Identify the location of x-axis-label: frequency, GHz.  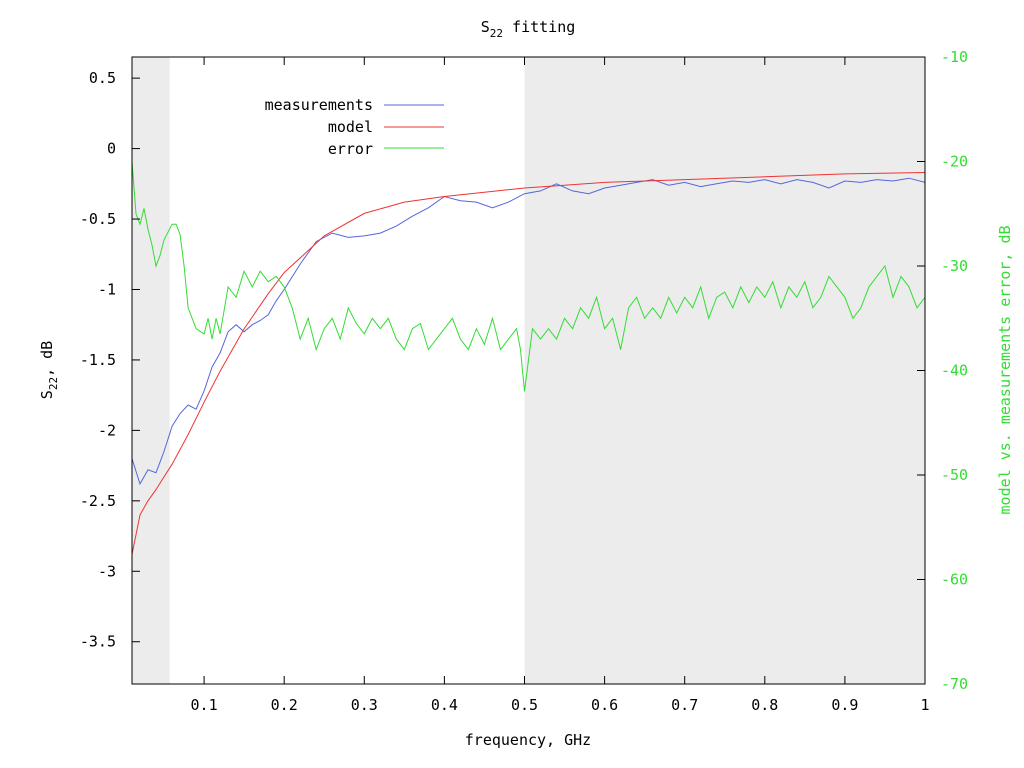
(528, 740).